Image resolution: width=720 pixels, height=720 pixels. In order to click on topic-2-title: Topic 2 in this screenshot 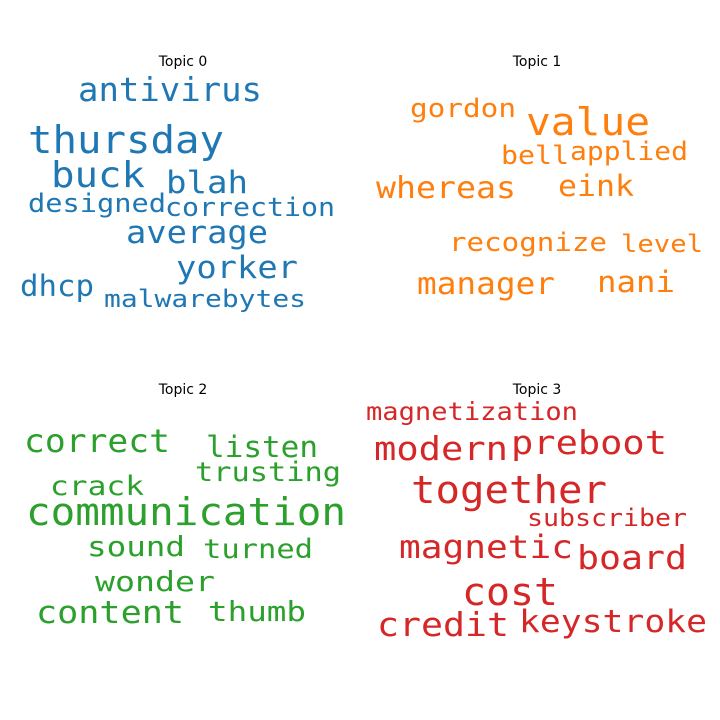, I will do `click(183, 390)`.